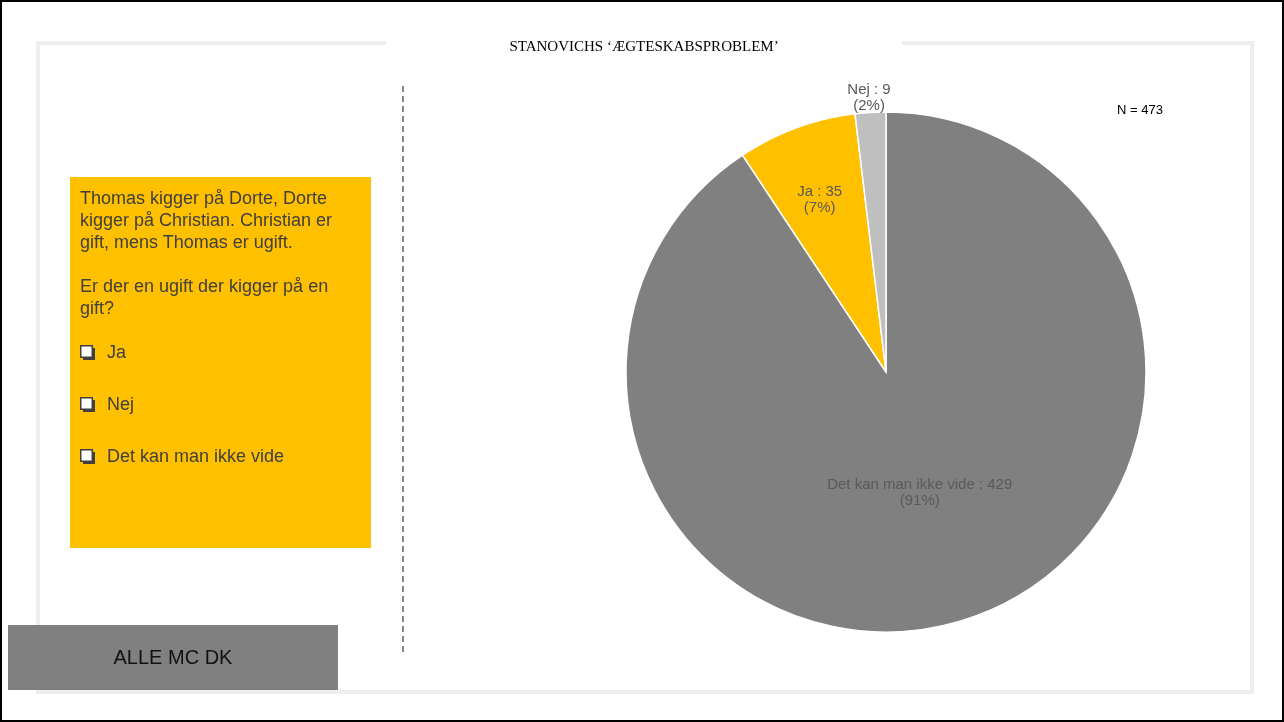 This screenshot has width=1284, height=722. I want to click on chart-title: STANOVICHS ‘ÆGTESKABSPROBLEM’, so click(644, 46).